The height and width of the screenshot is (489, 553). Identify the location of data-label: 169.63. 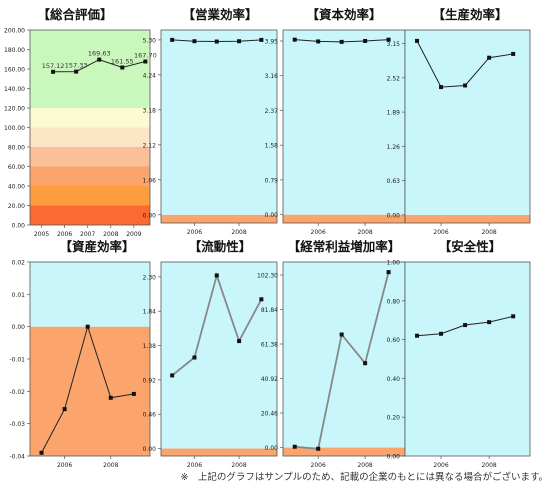
(99, 54).